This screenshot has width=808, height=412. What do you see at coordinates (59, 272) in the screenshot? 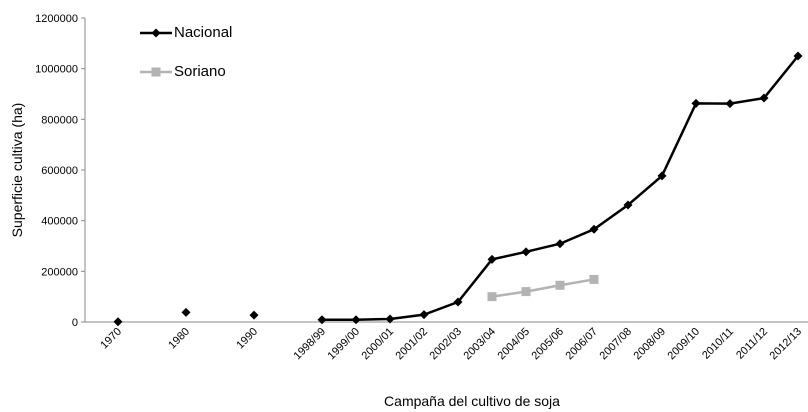
I see `y-tick-label: 200000` at bounding box center [59, 272].